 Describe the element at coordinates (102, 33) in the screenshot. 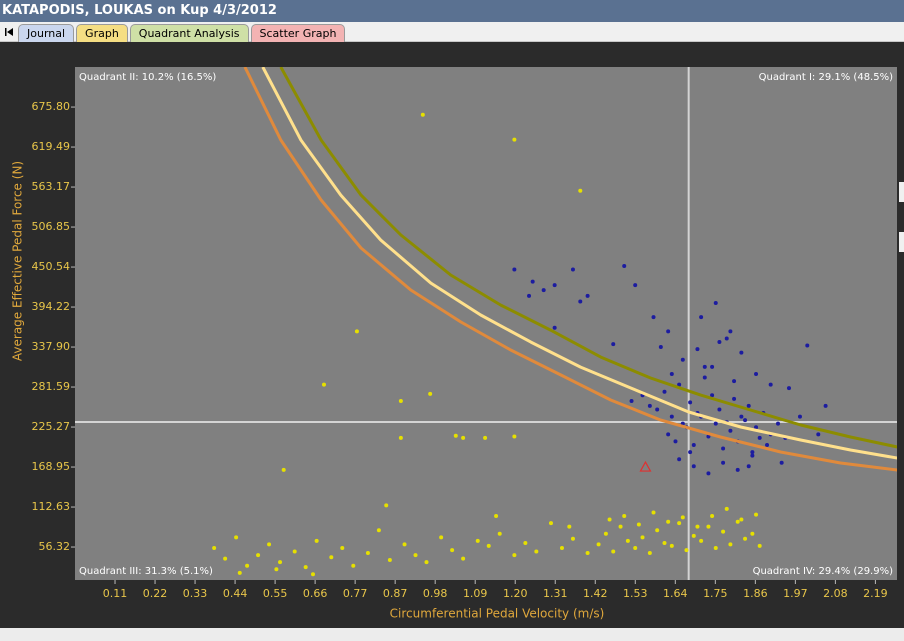

I see `tab: Graph` at that location.